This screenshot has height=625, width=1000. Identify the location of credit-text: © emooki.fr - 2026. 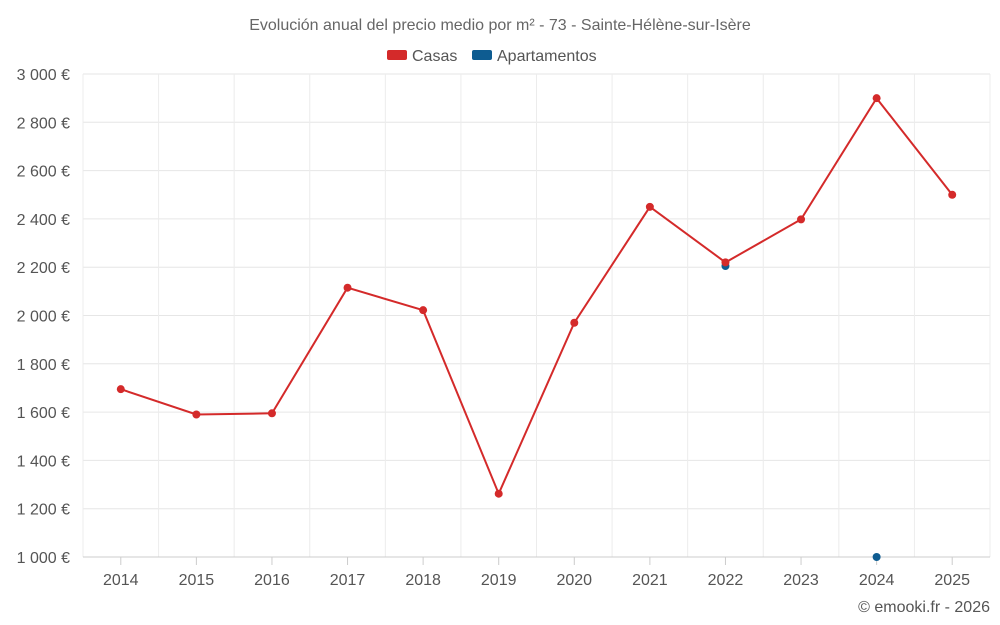
(924, 607).